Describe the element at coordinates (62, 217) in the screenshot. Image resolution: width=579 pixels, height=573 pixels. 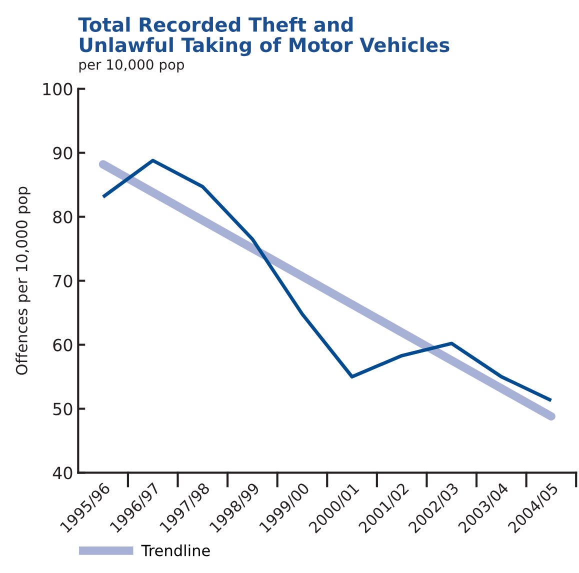
I see `y-tick-label: 80` at that location.